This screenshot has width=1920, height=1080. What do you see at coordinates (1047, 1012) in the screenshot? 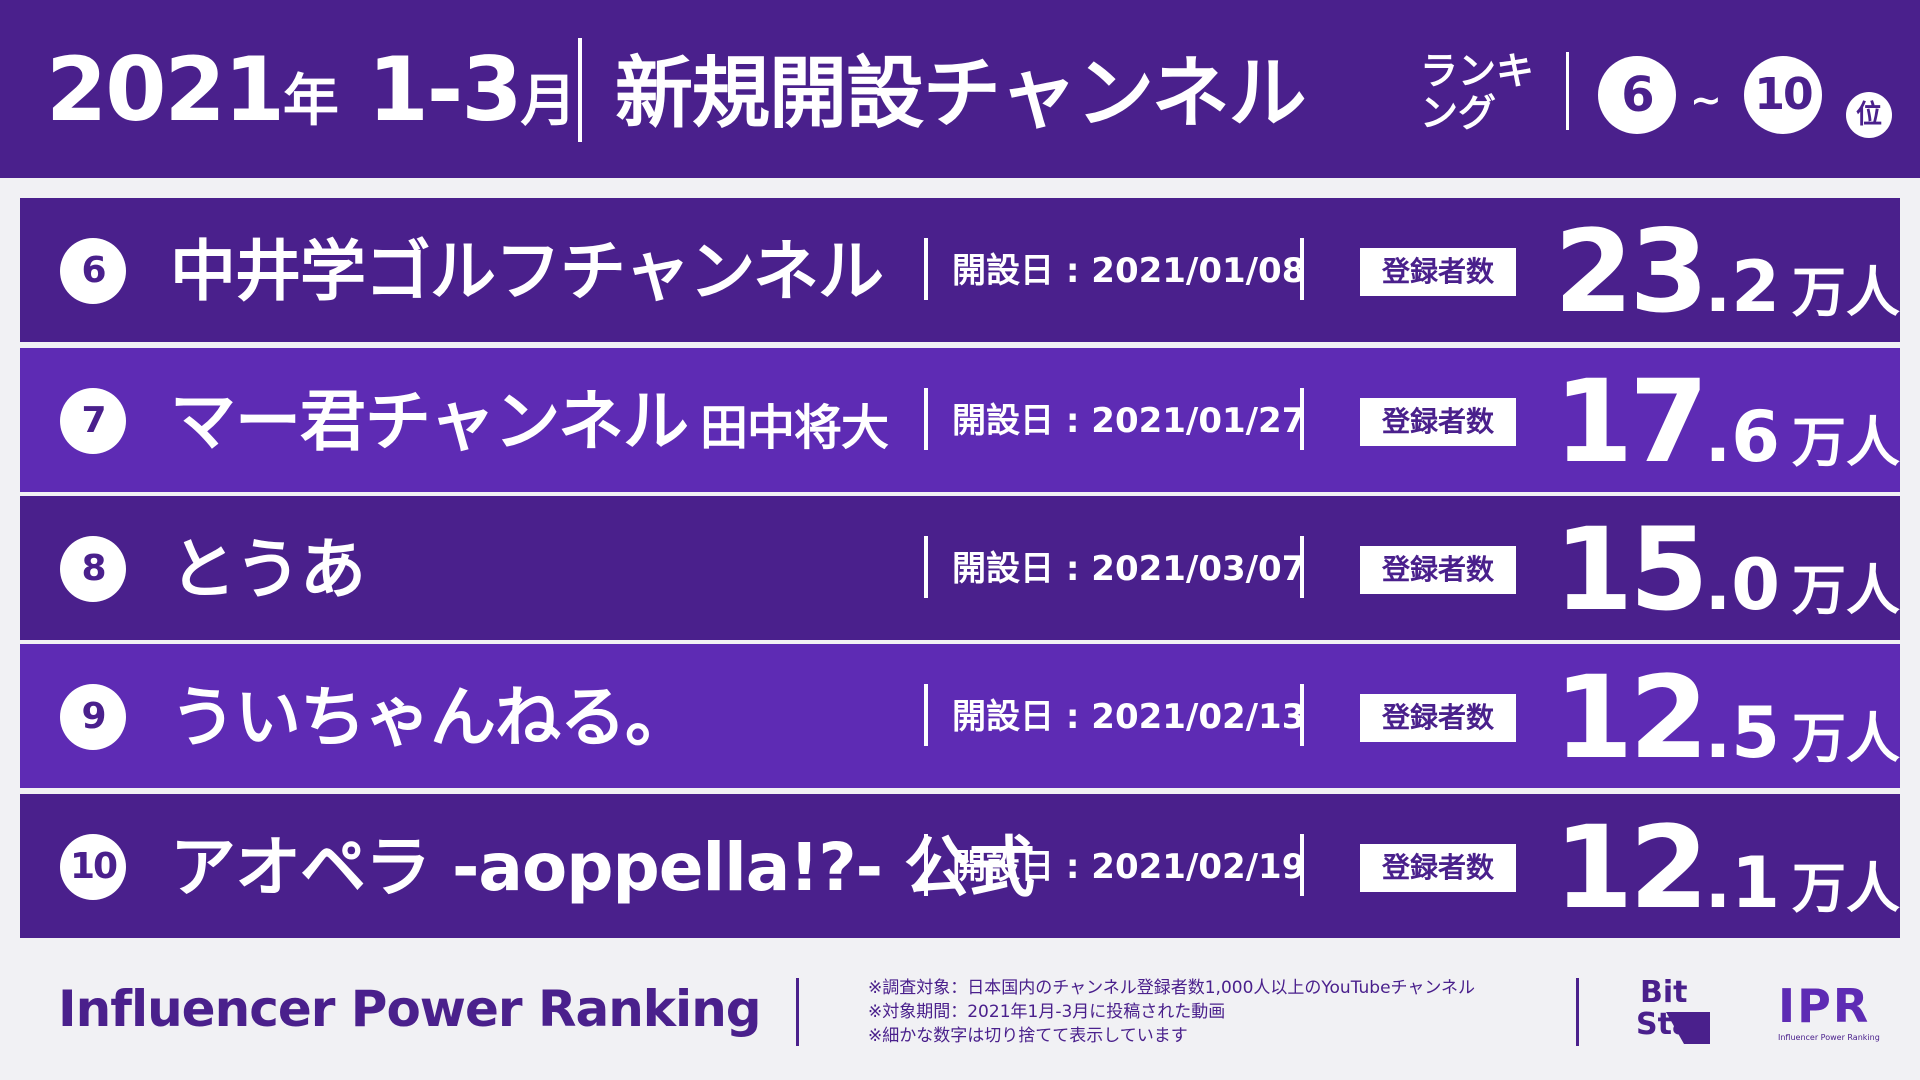
I see `footer-note: ※対象期間：2021年1月-3月に投稿された動画` at bounding box center [1047, 1012].